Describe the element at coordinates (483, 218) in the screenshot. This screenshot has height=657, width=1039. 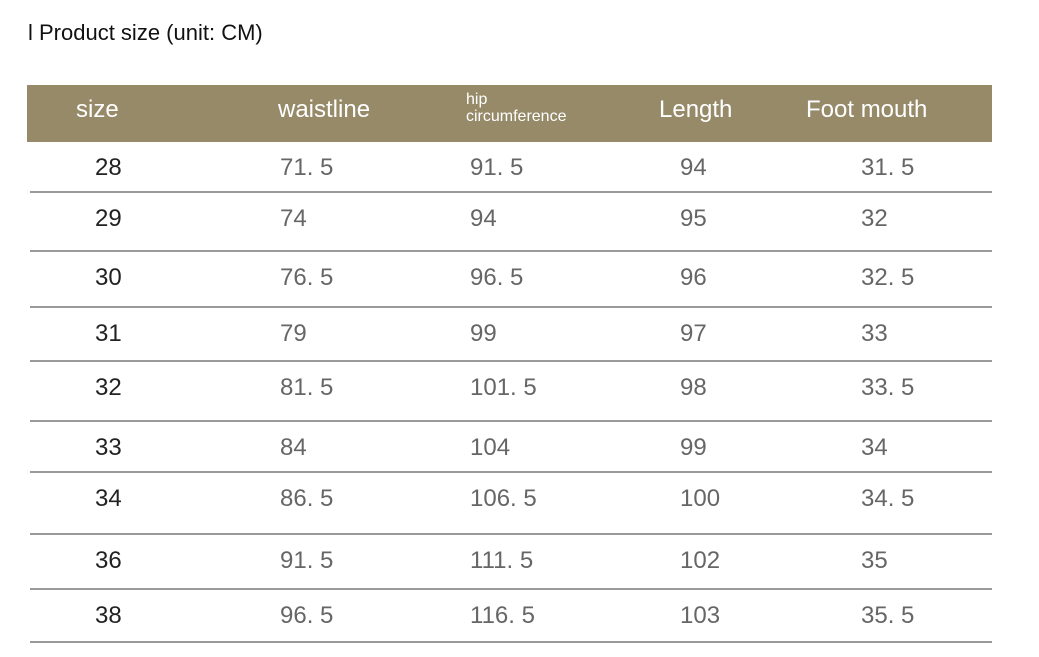
I see `cell-hip-circumference: 94` at that location.